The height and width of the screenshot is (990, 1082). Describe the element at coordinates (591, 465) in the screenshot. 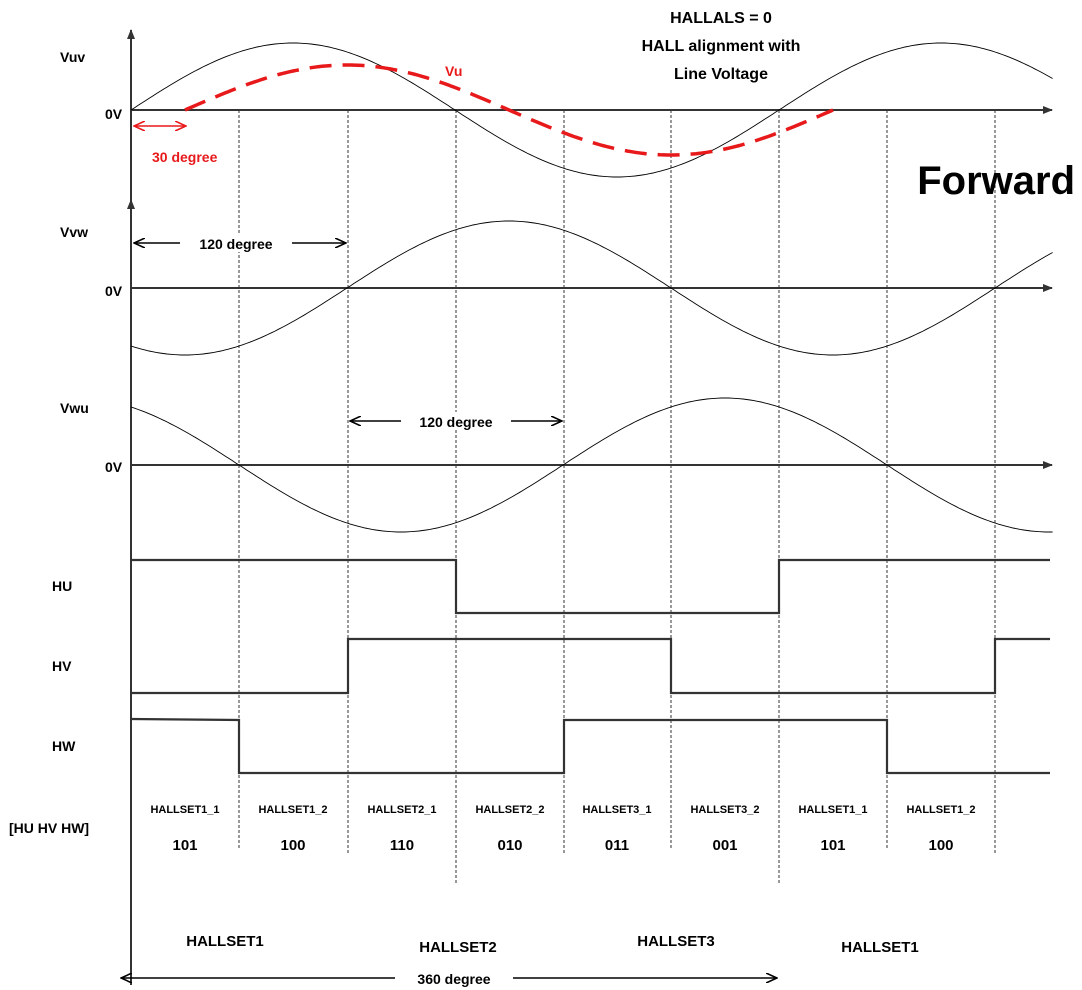

I see `vwu-waveform` at that location.